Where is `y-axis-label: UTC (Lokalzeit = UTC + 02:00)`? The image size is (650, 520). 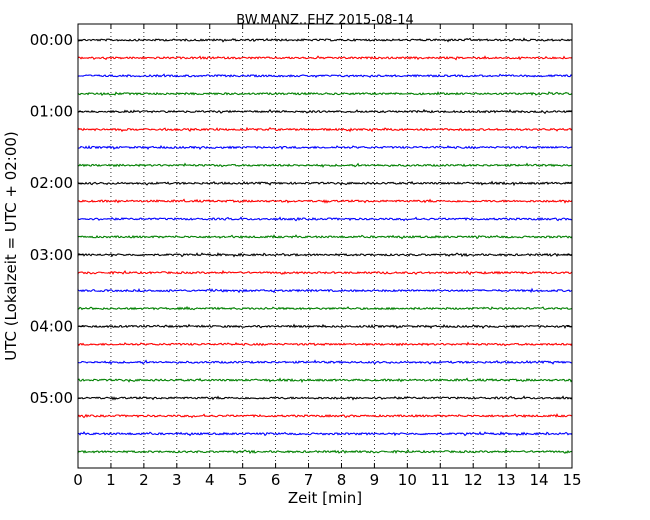 y-axis-label: UTC (Lokalzeit = UTC + 02:00) is located at coordinates (11, 246).